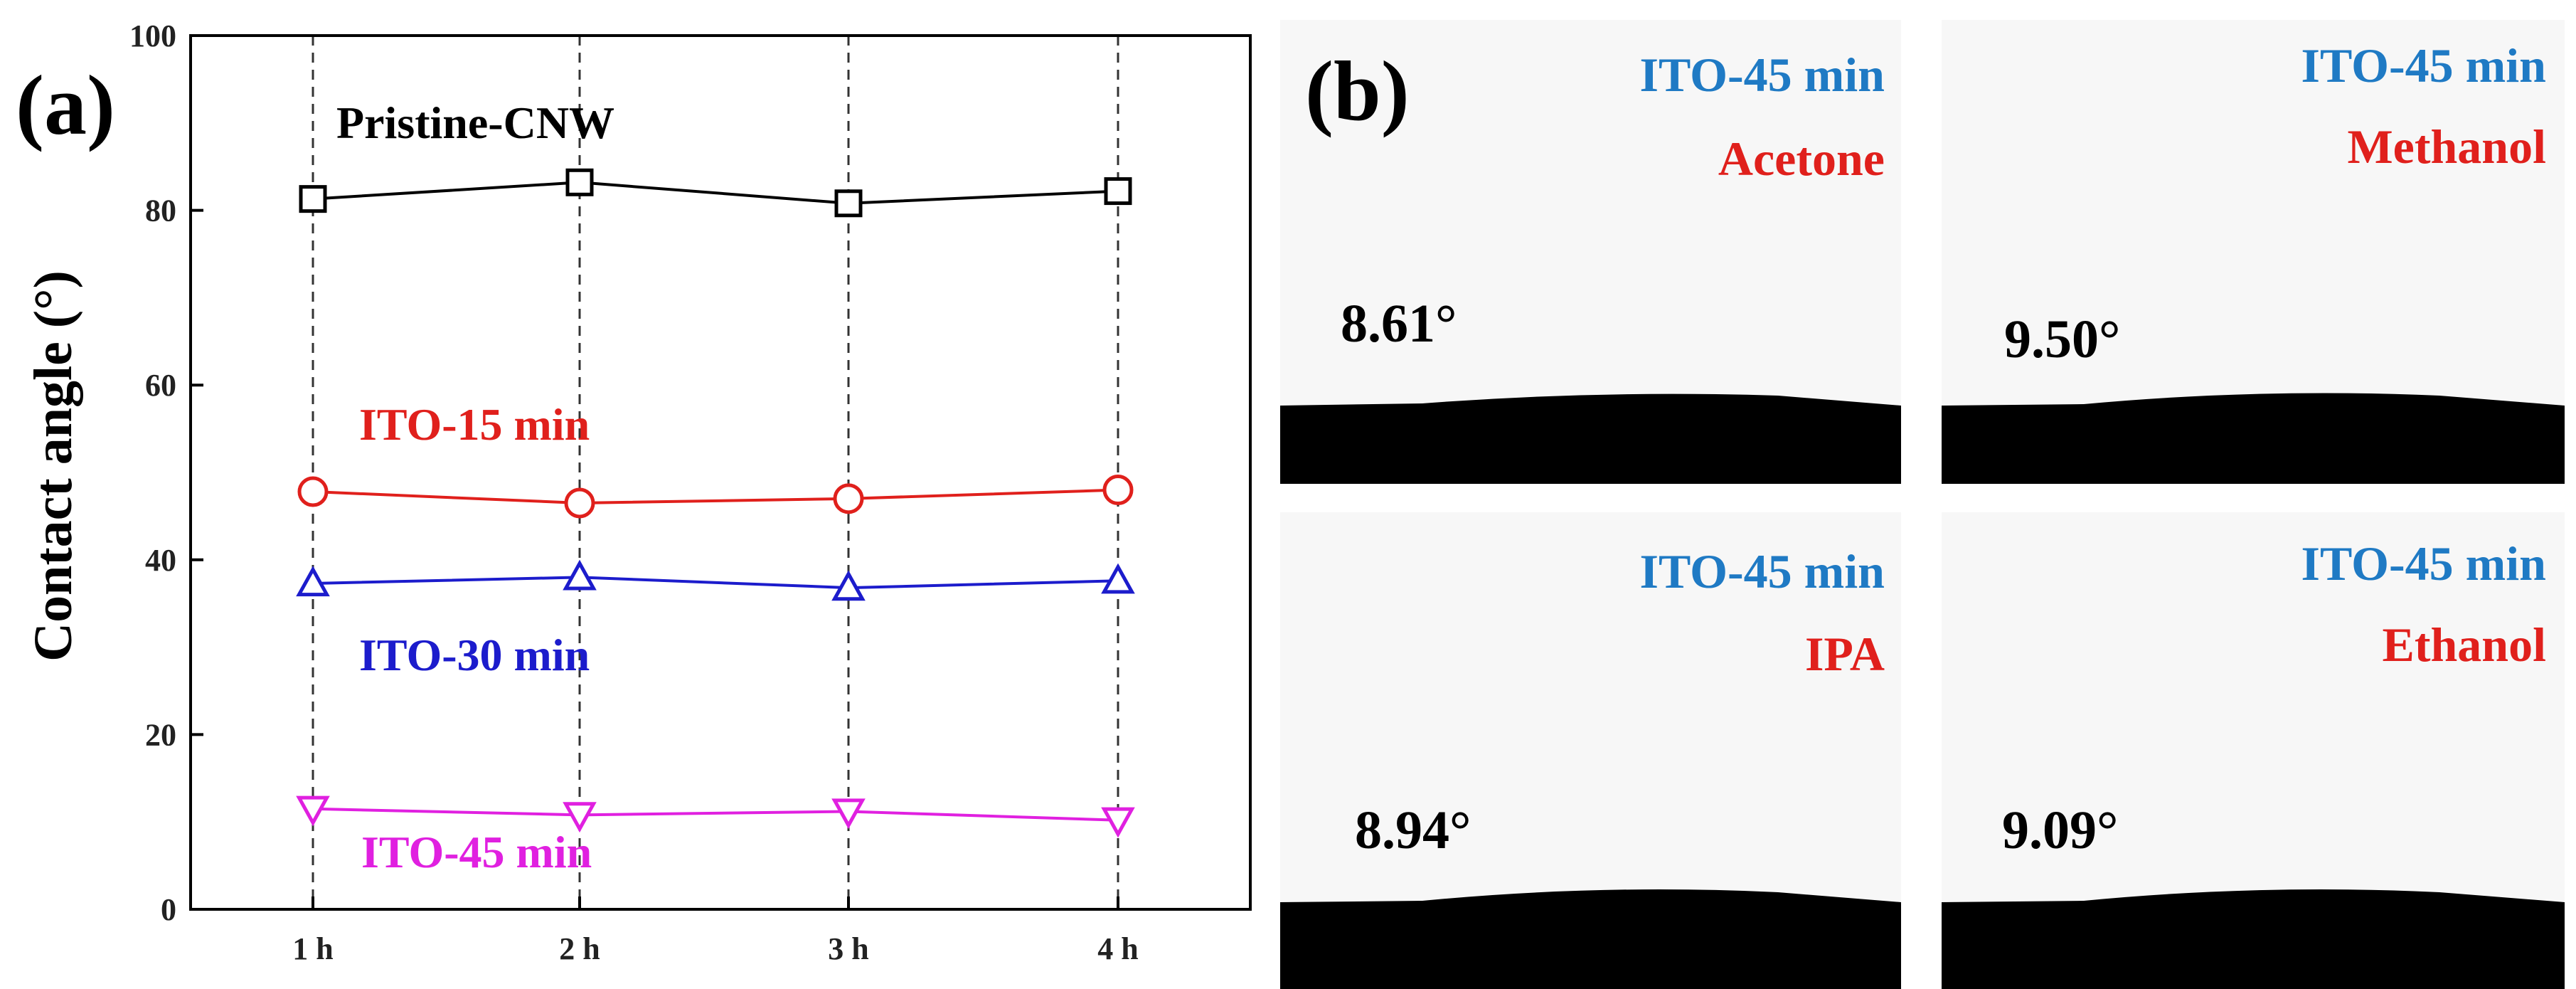  What do you see at coordinates (2464, 645) in the screenshot?
I see `photo-solvent: Ethanol` at bounding box center [2464, 645].